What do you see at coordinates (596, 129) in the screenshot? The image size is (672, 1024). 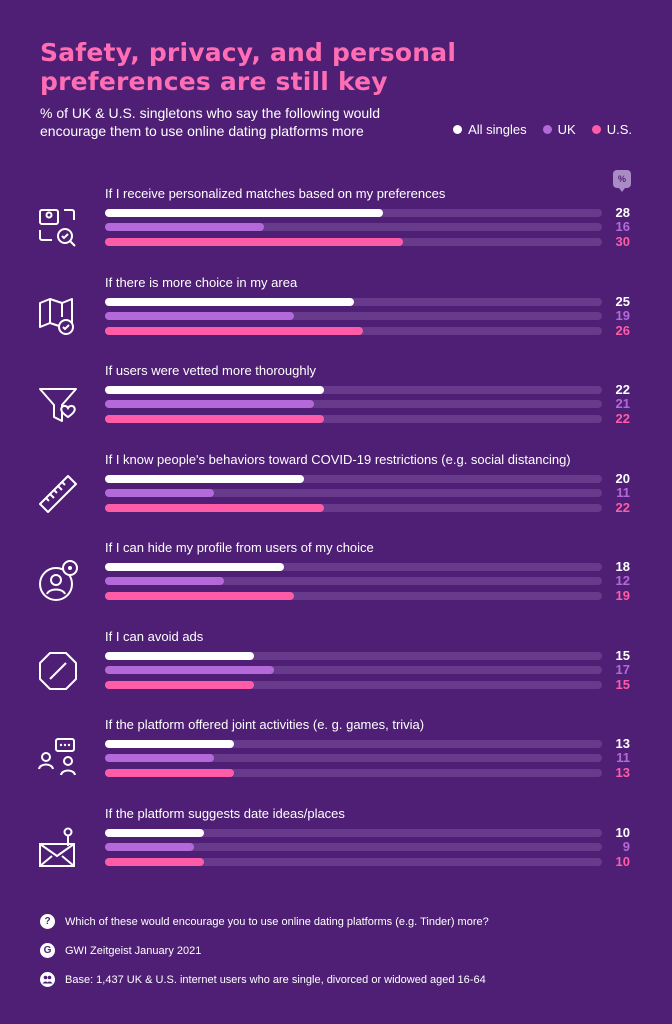 I see `legend-dot-us` at bounding box center [596, 129].